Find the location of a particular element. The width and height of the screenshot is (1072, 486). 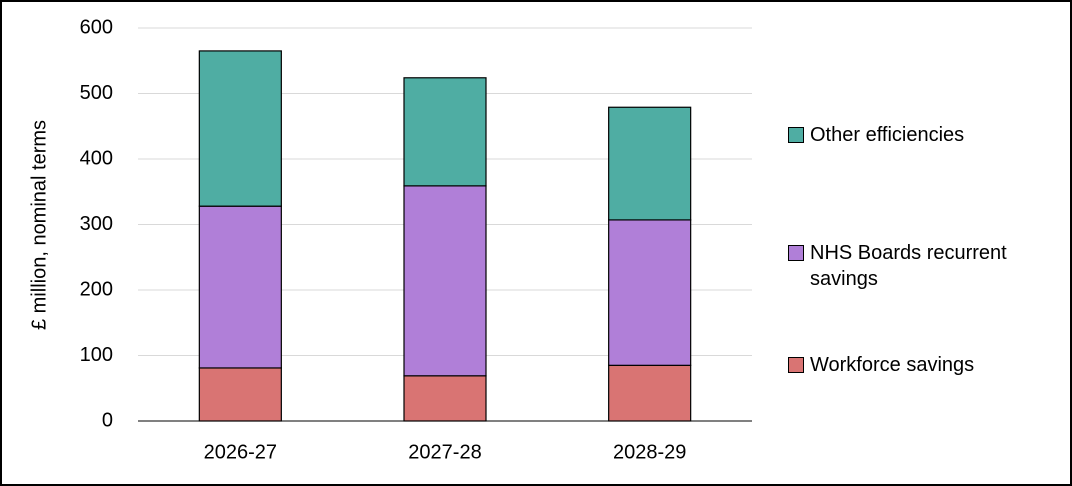

legend-label: Workforce savings is located at coordinates (892, 365).